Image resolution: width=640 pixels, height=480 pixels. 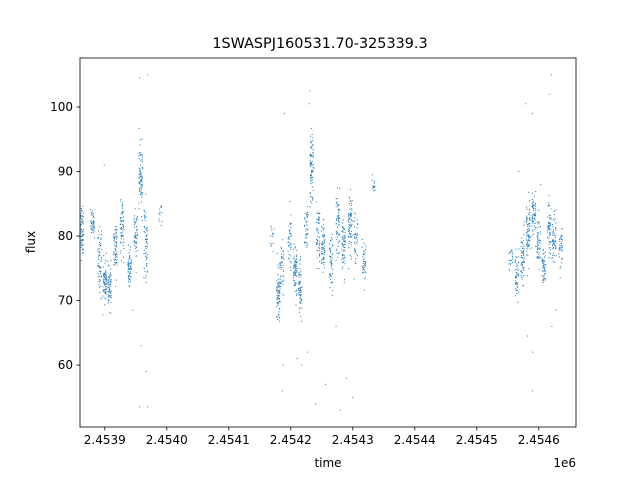 I want to click on x-tick-label: 2.4539, so click(x=105, y=440).